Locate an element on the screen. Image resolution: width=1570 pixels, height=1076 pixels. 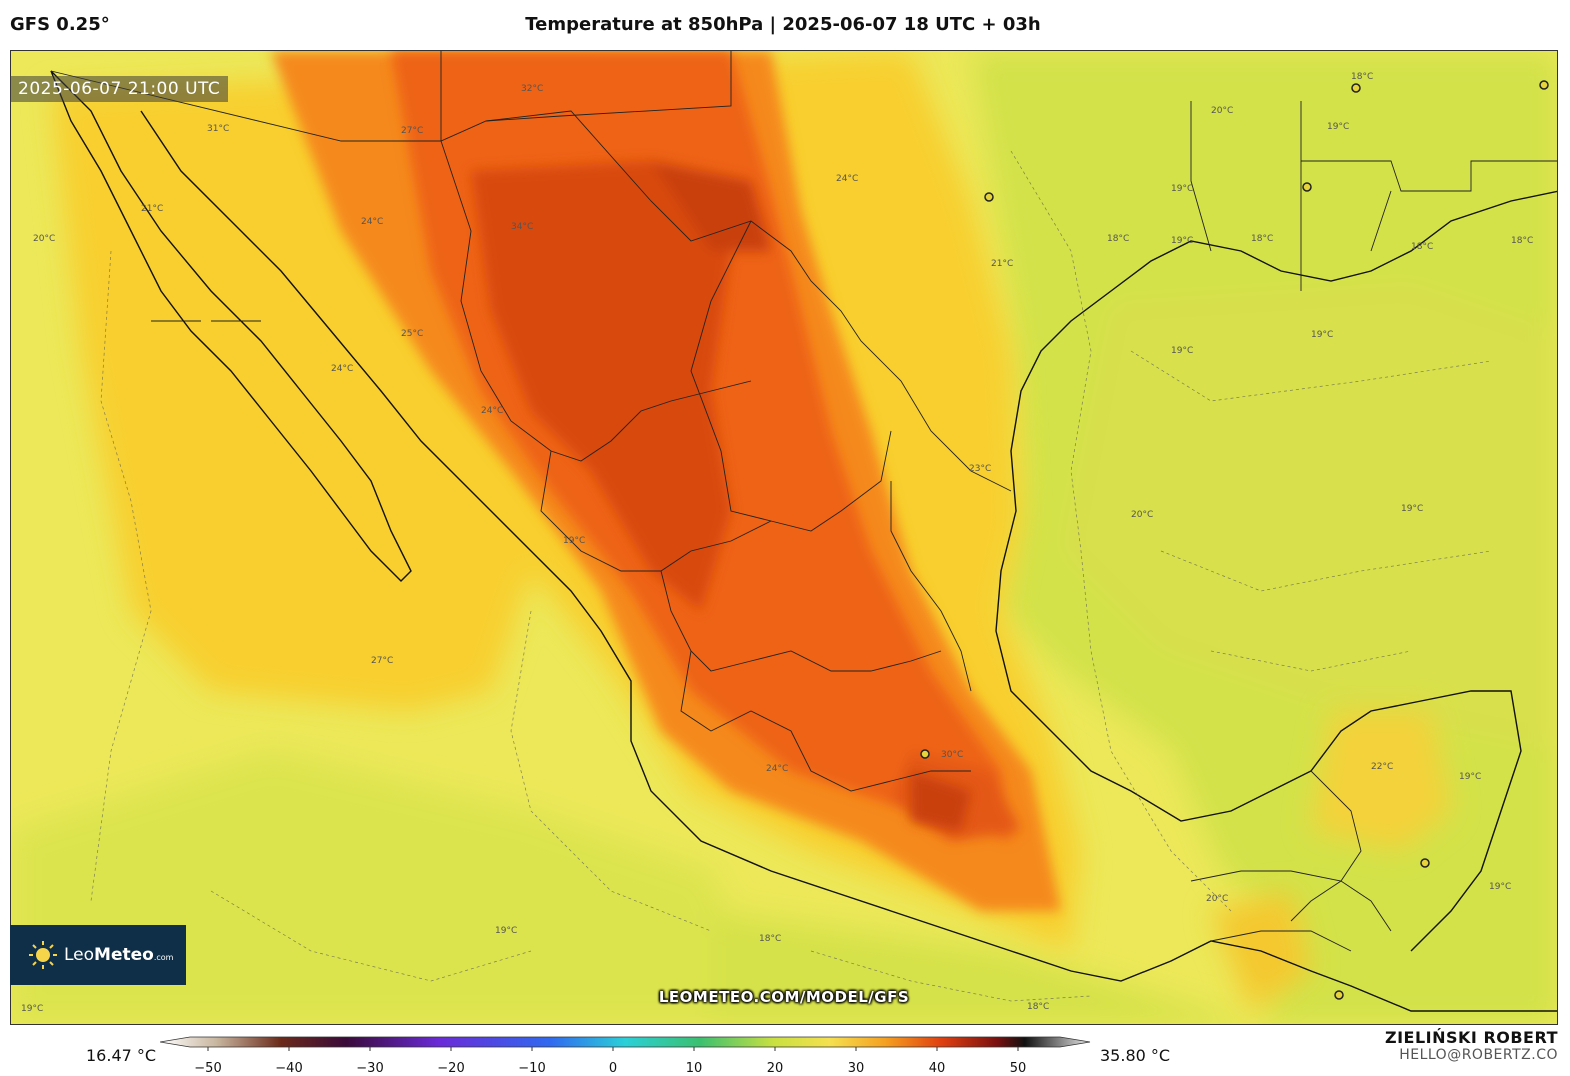
colorbar-tick-label: 0 is located at coordinates (613, 1068).